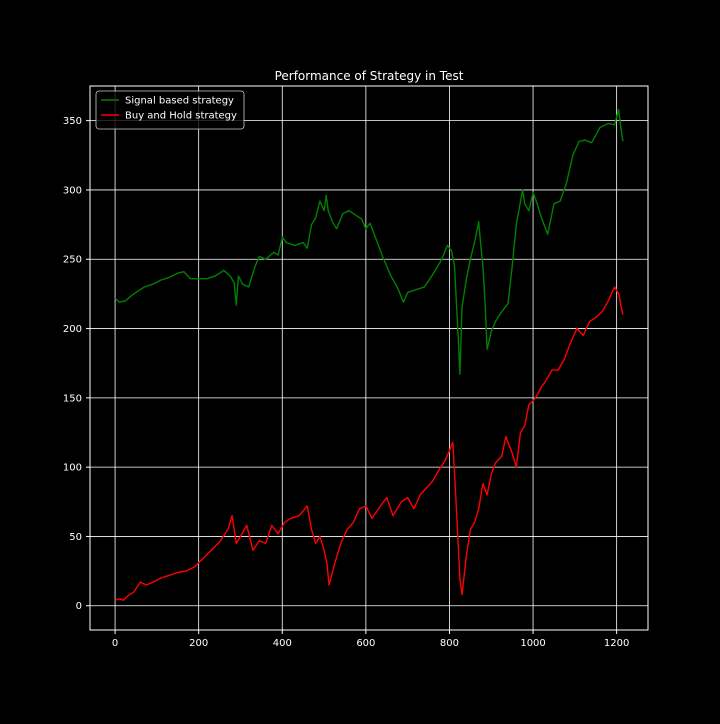 This screenshot has width=720, height=724. I want to click on x-tick-label: 1000, so click(532, 643).